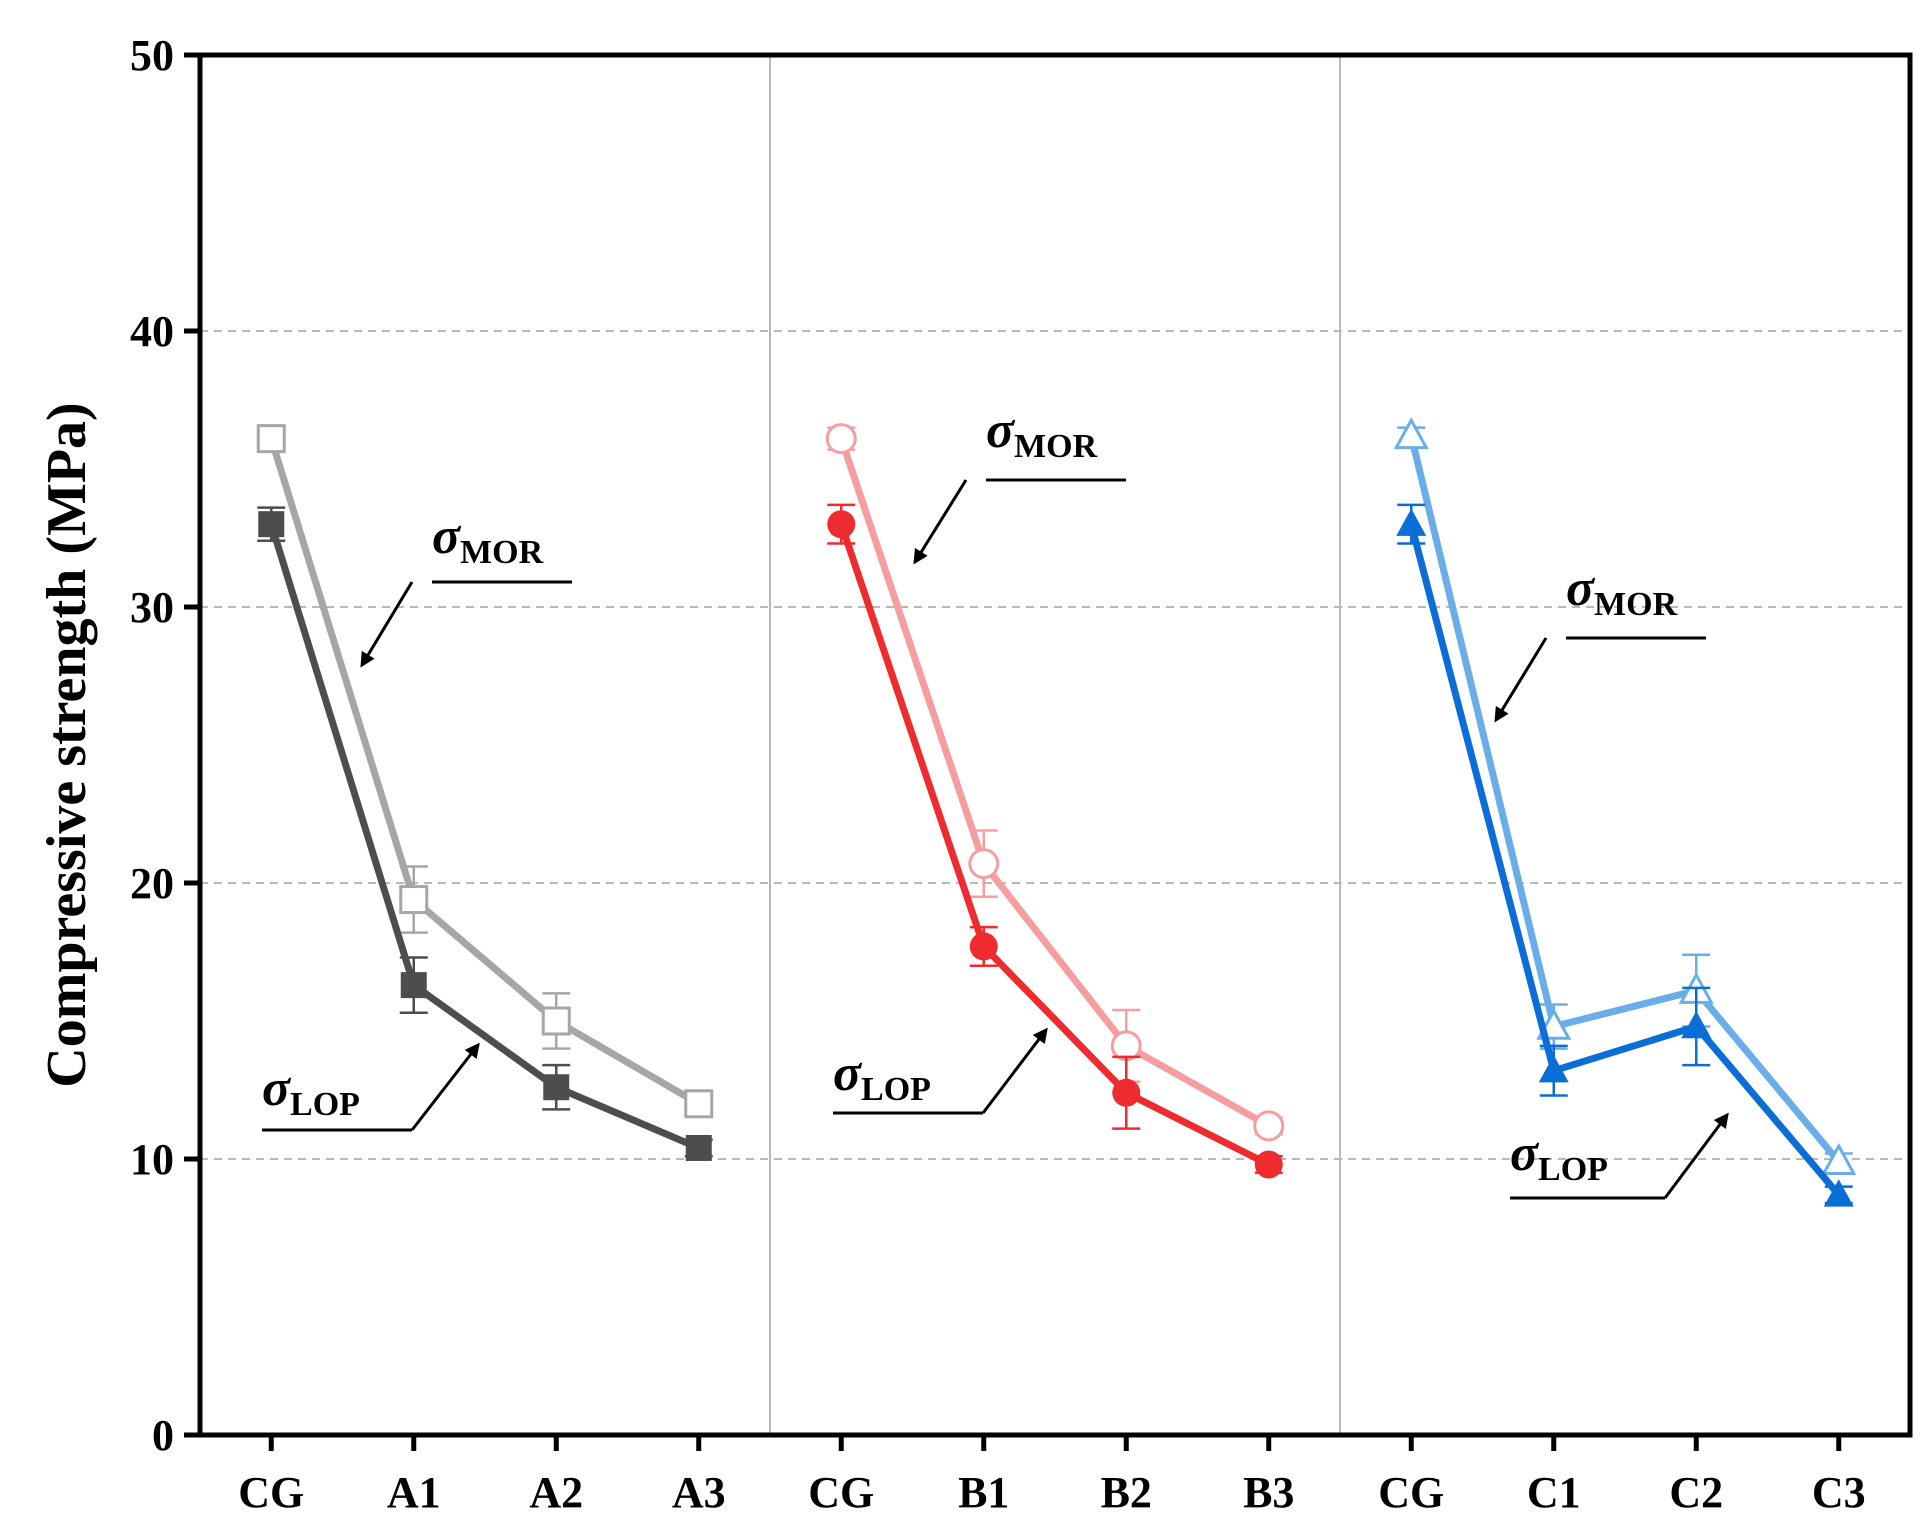 The image size is (1932, 1538). I want to click on y-axis-title: Compressive strength (MPa), so click(67, 744).